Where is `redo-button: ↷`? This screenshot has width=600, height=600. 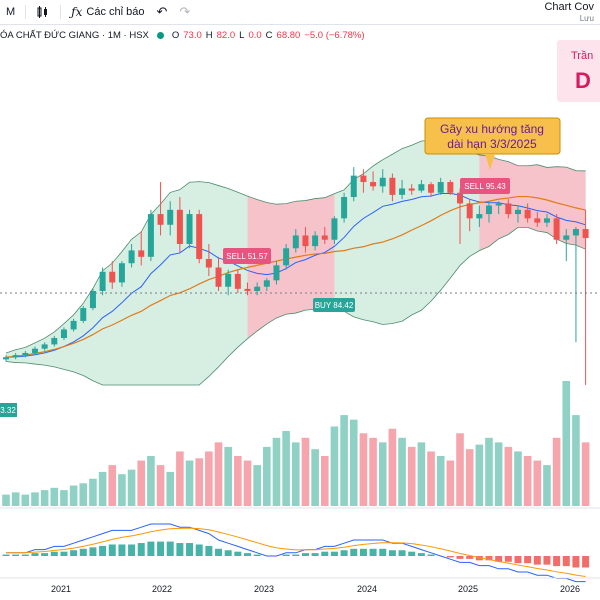 redo-button: ↷ is located at coordinates (184, 12).